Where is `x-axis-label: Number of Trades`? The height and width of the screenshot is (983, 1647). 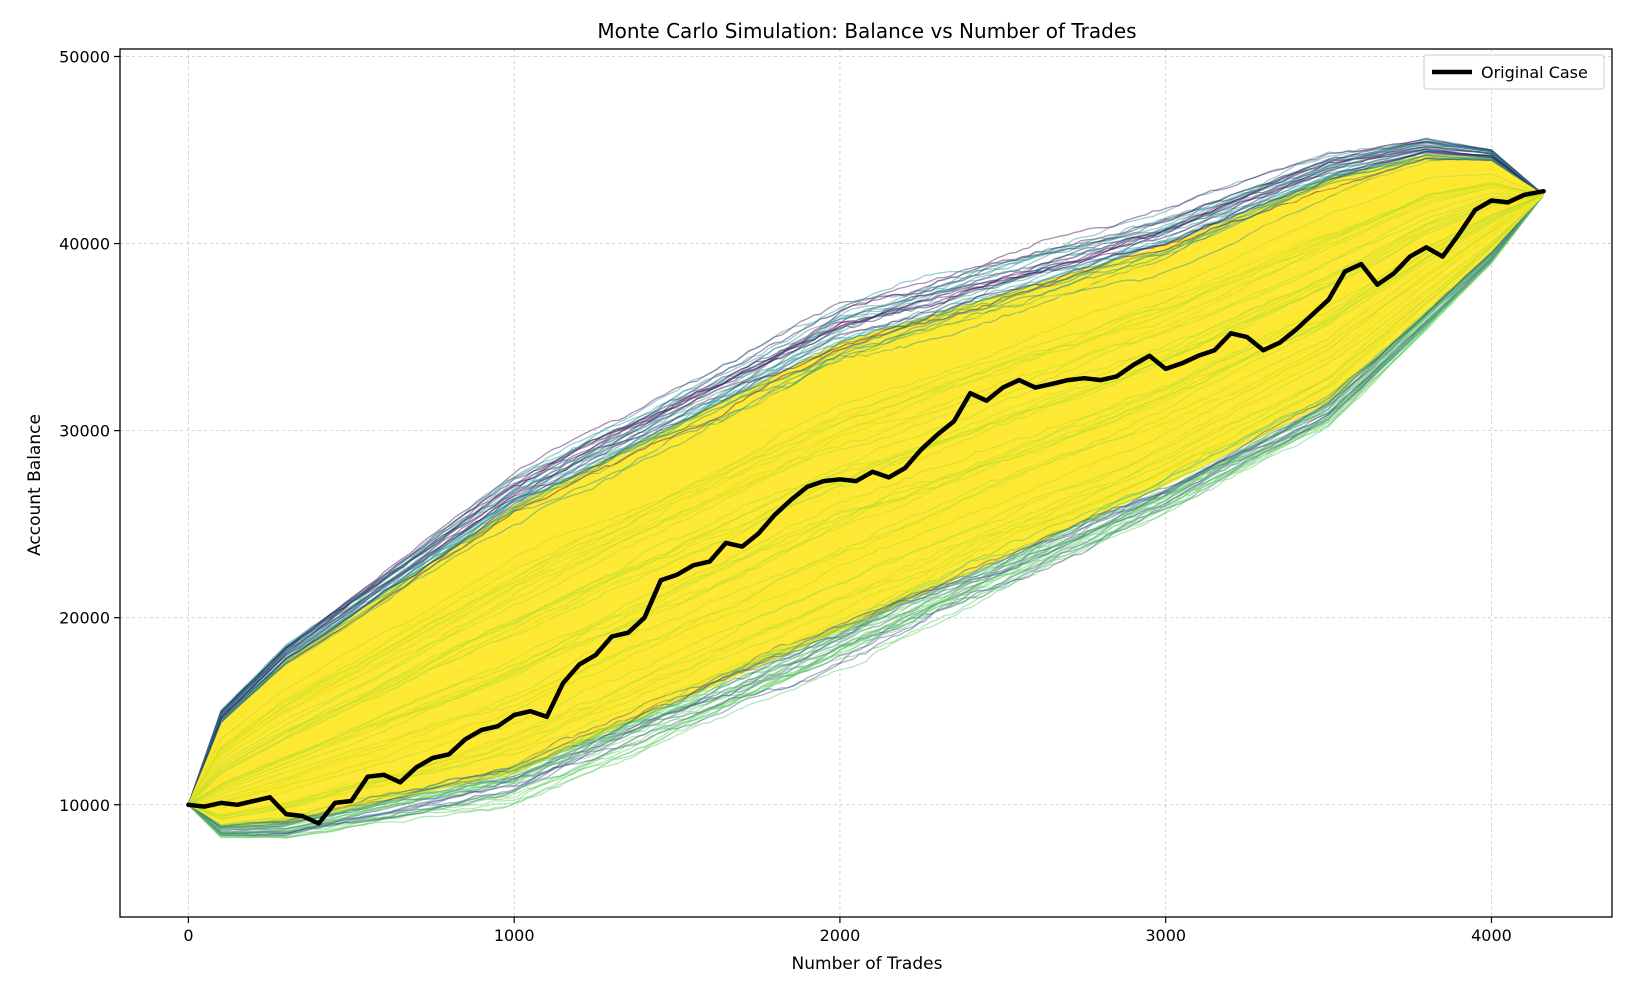 x-axis-label: Number of Trades is located at coordinates (867, 964).